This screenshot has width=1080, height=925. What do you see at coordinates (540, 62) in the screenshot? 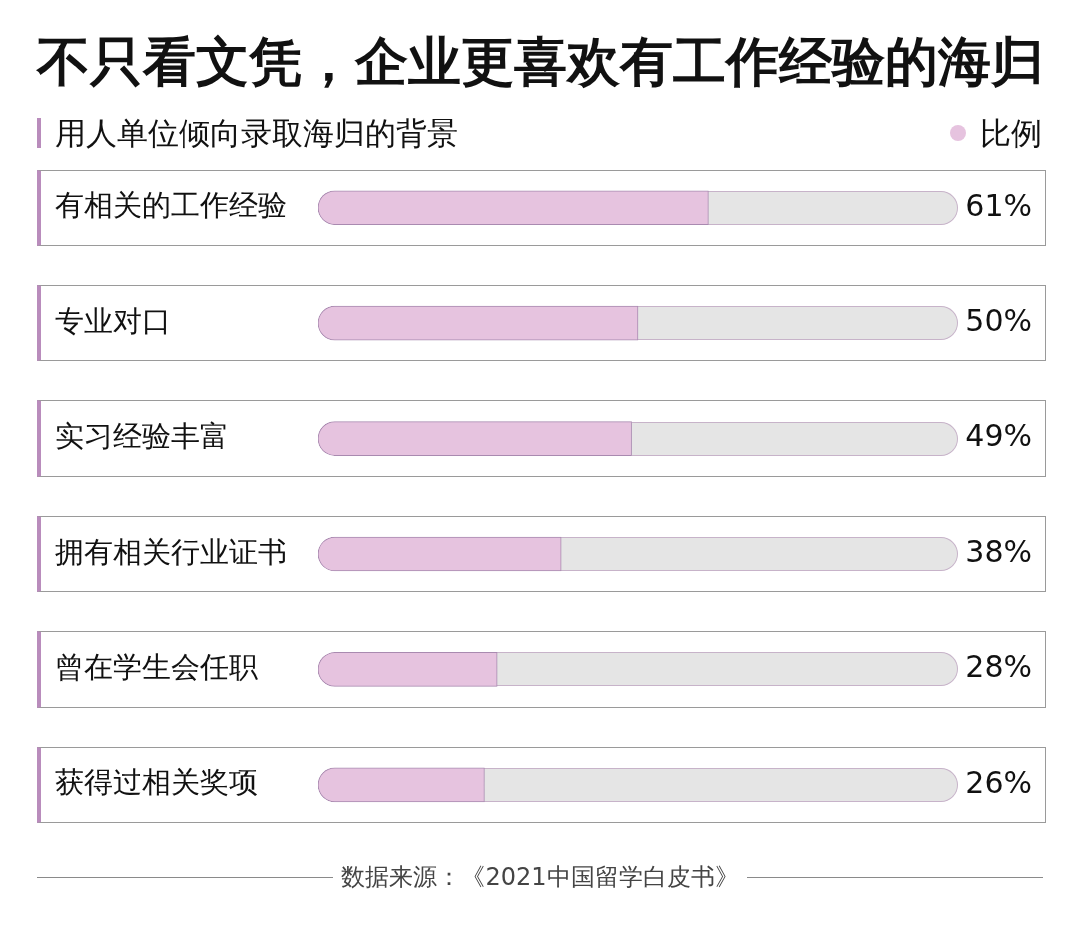
I see `chart-title: 不只看文凭，企业更喜欢有工作经验的海归` at bounding box center [540, 62].